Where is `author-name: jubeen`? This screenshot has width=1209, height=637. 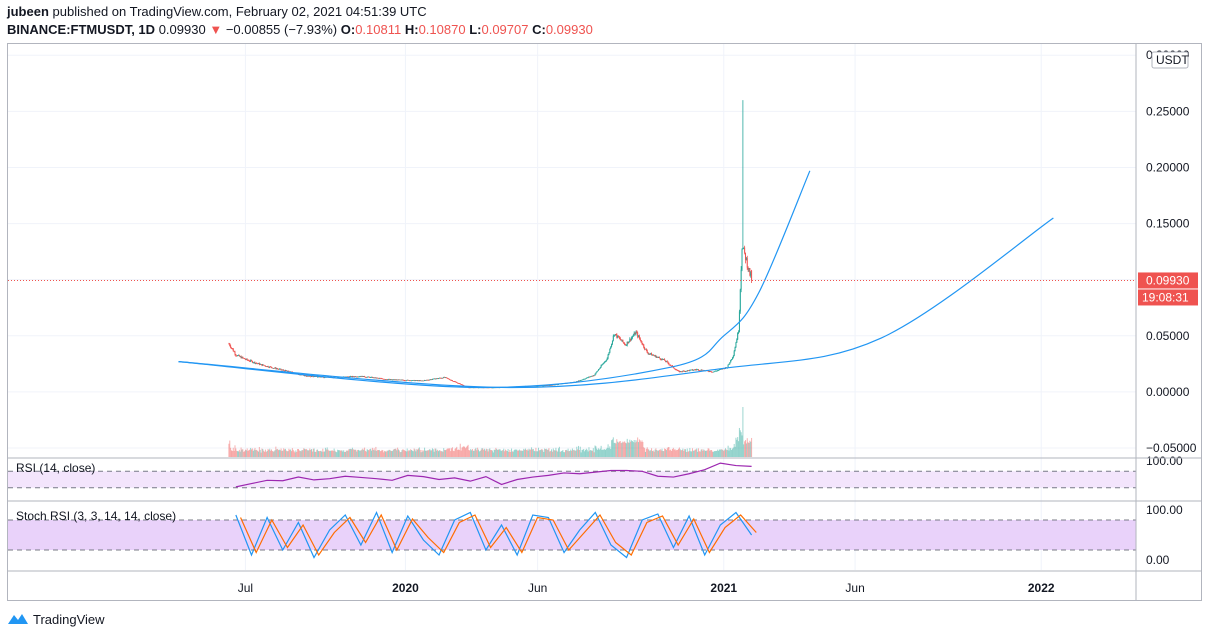
author-name: jubeen is located at coordinates (28, 11).